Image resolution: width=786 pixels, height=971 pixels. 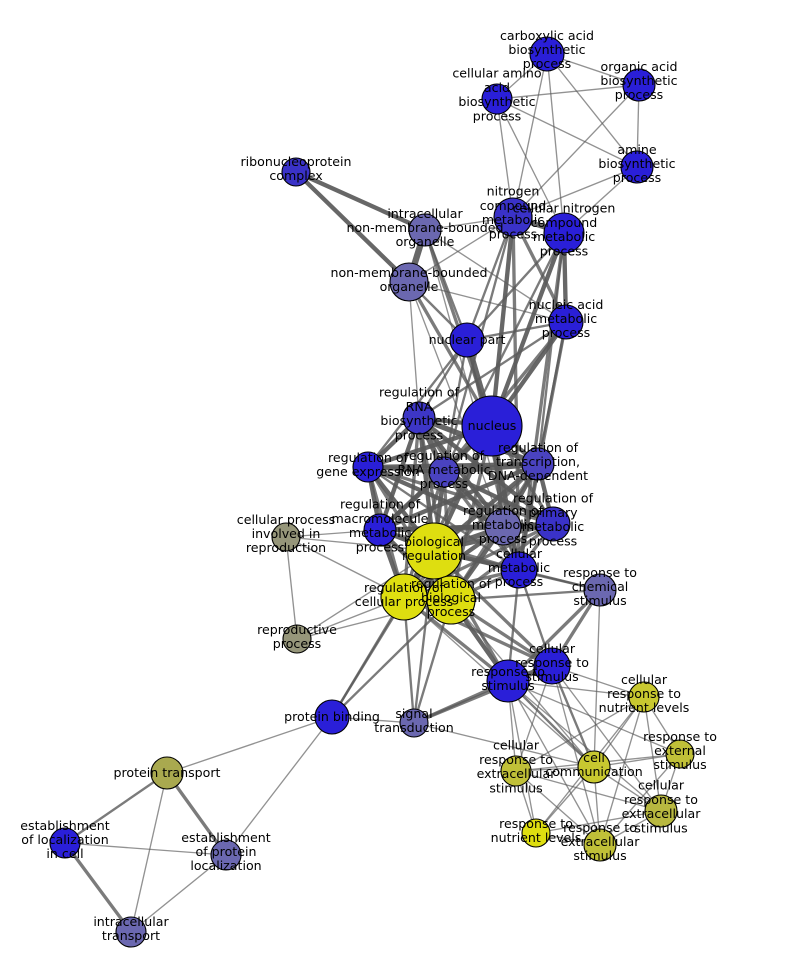 I want to click on graph-node-cell_communication, so click(x=594, y=767).